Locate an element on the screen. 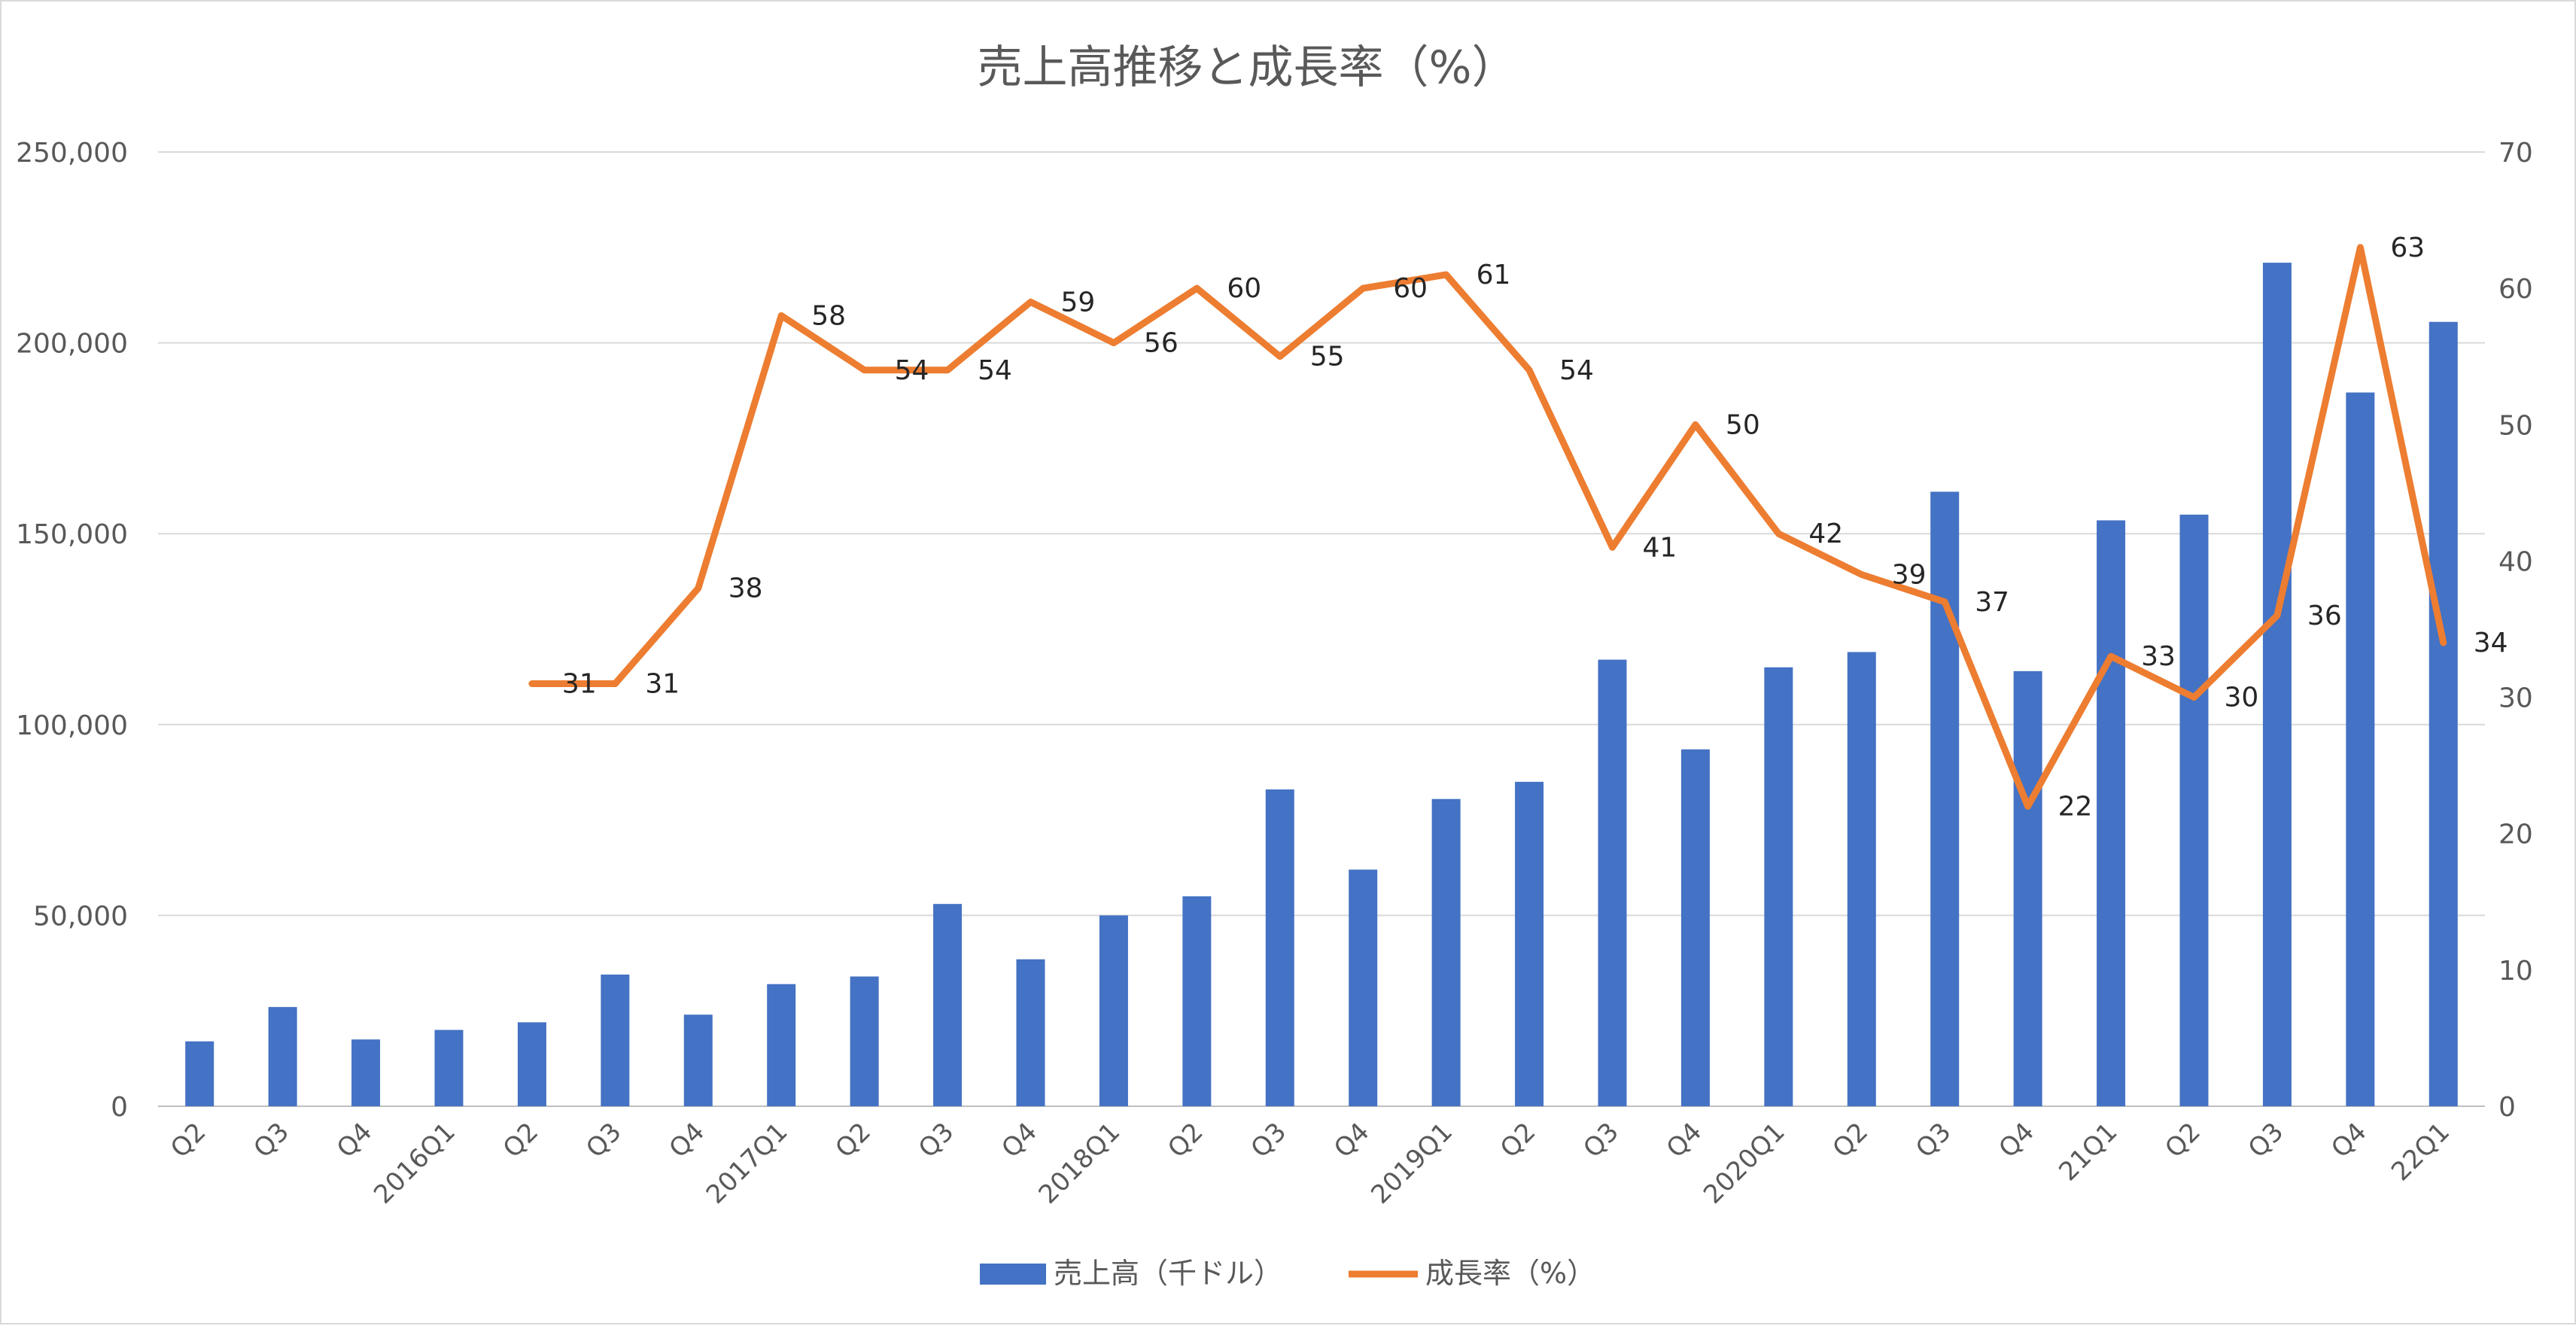 The image size is (2576, 1326). legend-label-bar: 売上高（千ドル） is located at coordinates (1168, 1273).